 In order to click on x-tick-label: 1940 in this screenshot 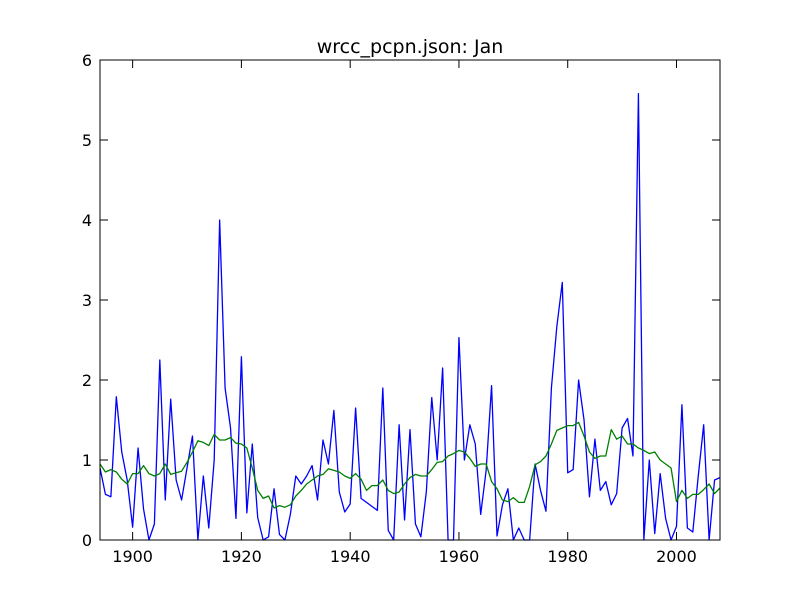, I will do `click(350, 556)`.